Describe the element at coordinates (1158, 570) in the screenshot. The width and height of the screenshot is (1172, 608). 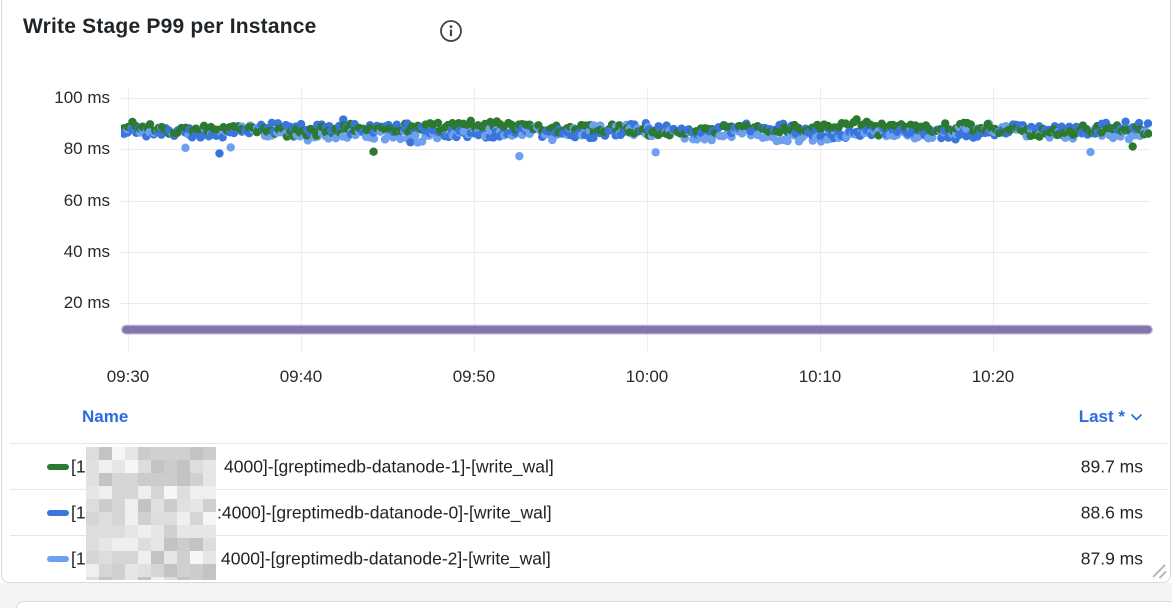
I see `panel-resize-handle` at that location.